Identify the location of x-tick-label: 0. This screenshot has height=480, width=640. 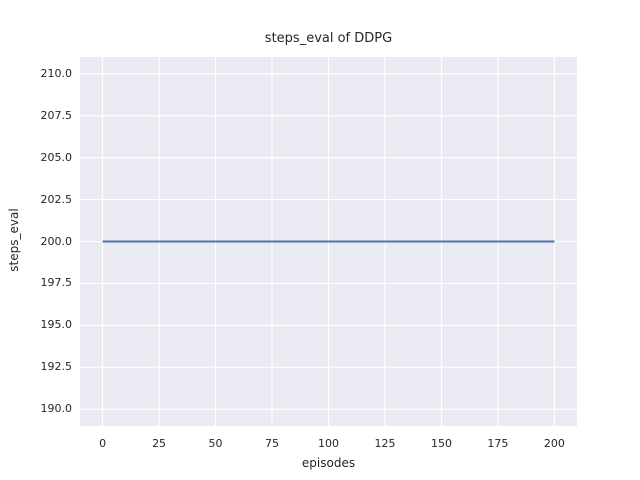
(103, 443).